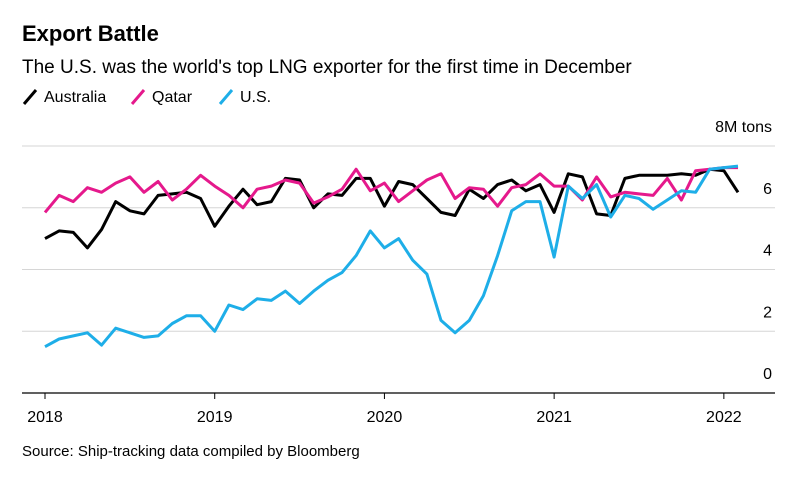 This screenshot has height=497, width=805. I want to click on legend-label: U.S., so click(255, 97).